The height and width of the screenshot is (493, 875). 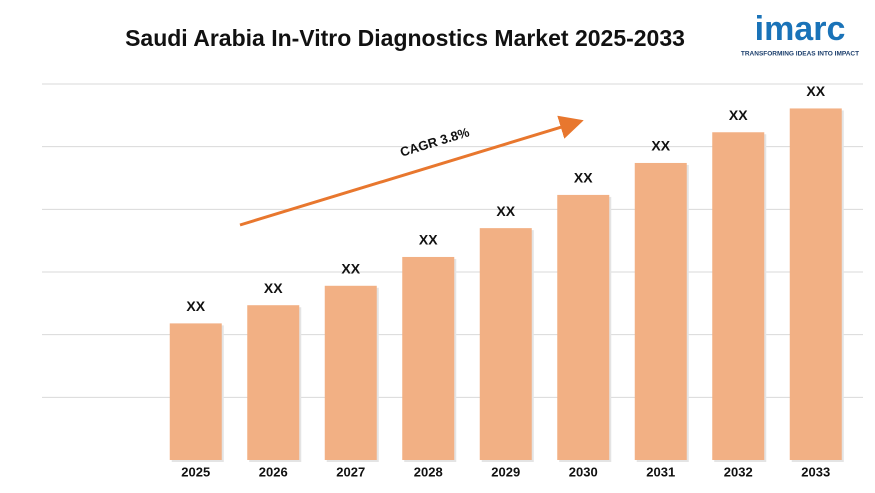 I want to click on cagr-arrow, so click(x=411, y=171).